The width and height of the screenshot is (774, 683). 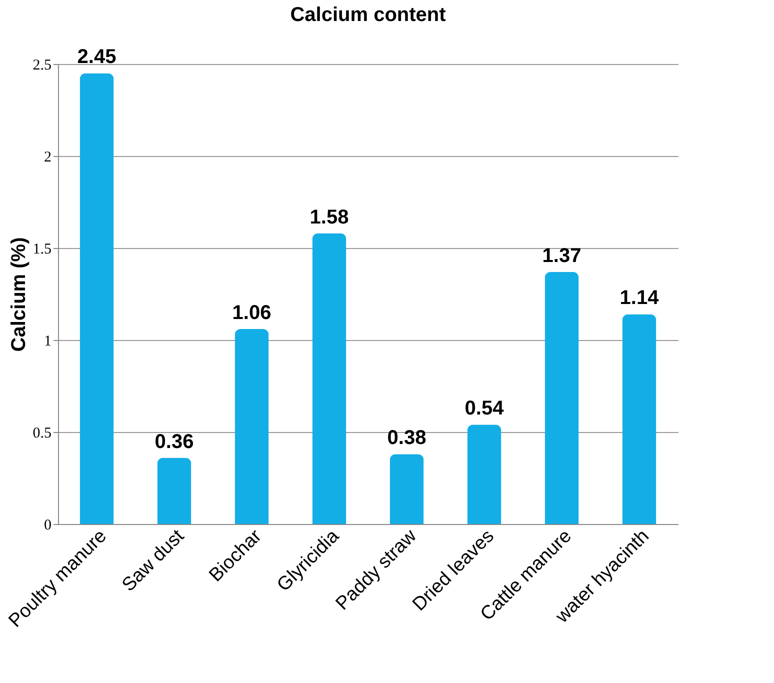 What do you see at coordinates (368, 15) in the screenshot?
I see `chart-title: Calcium content` at bounding box center [368, 15].